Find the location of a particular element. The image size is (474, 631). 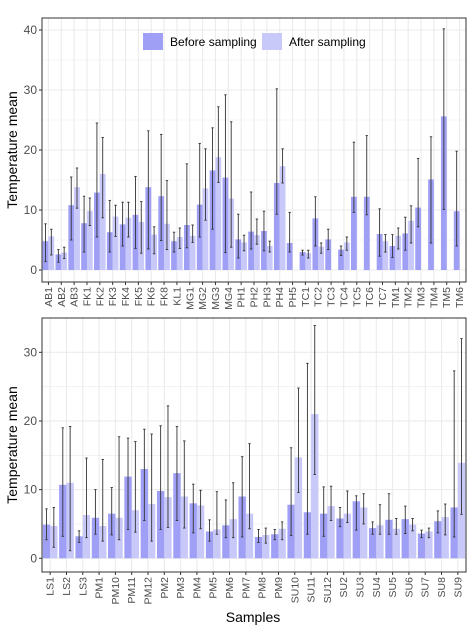

bar-after-su4 is located at coordinates (380, 542).